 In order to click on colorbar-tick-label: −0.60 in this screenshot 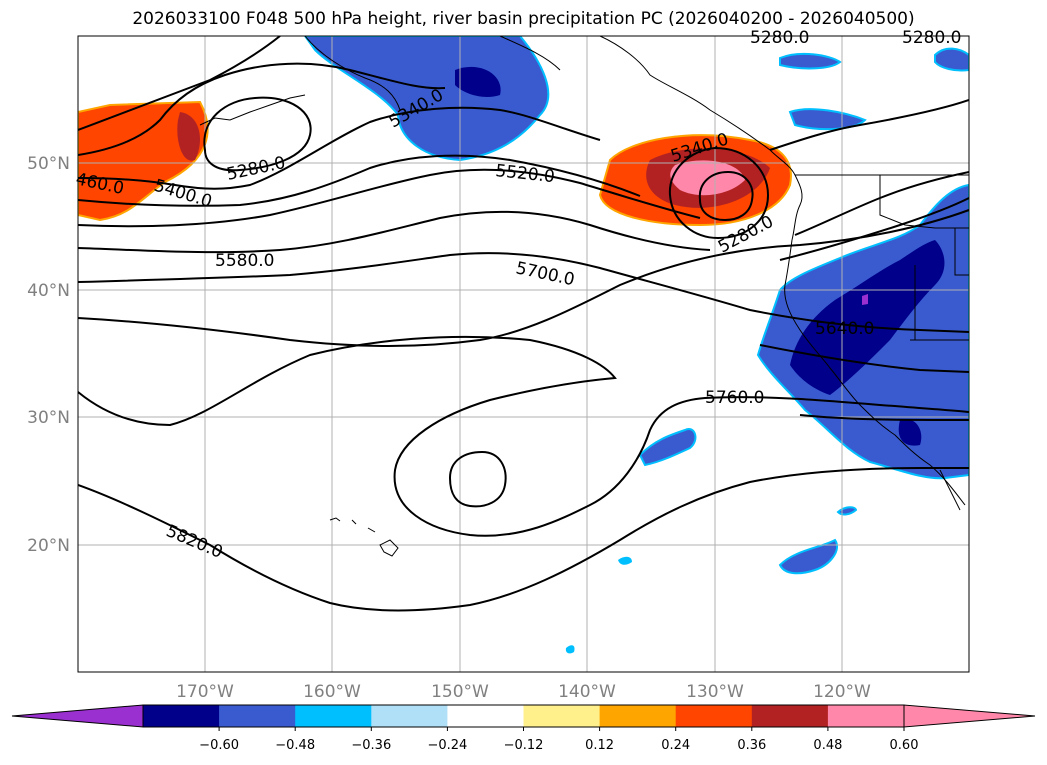, I will do `click(219, 745)`.